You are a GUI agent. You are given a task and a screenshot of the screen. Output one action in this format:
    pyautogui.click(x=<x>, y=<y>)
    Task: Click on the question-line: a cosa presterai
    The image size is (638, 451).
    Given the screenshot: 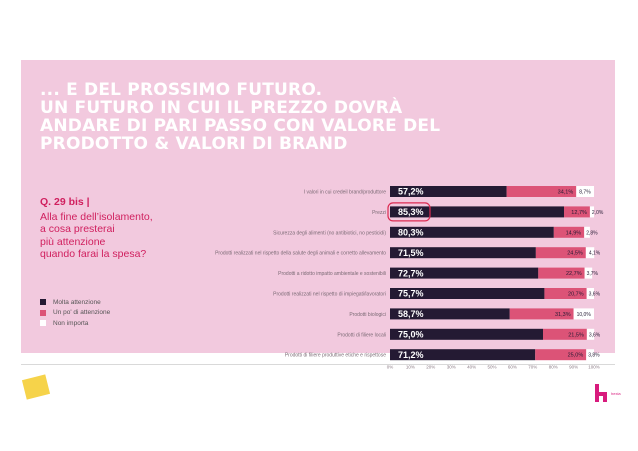 What is the action you would take?
    pyautogui.click(x=77, y=229)
    